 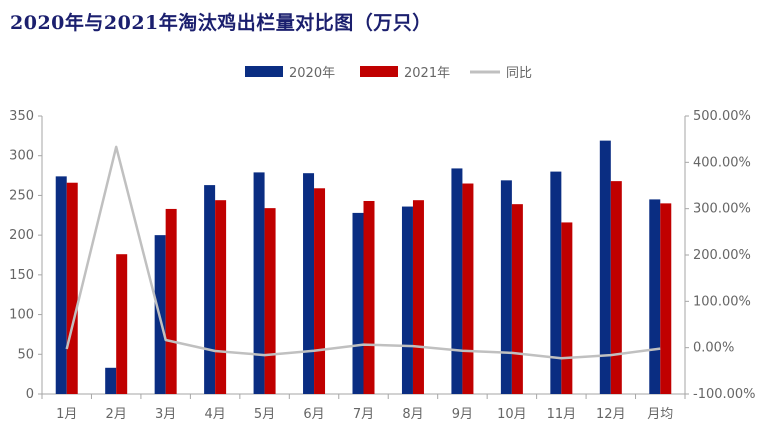 What do you see at coordinates (722, 116) in the screenshot?
I see `right-tick-label: 500.00%` at bounding box center [722, 116].